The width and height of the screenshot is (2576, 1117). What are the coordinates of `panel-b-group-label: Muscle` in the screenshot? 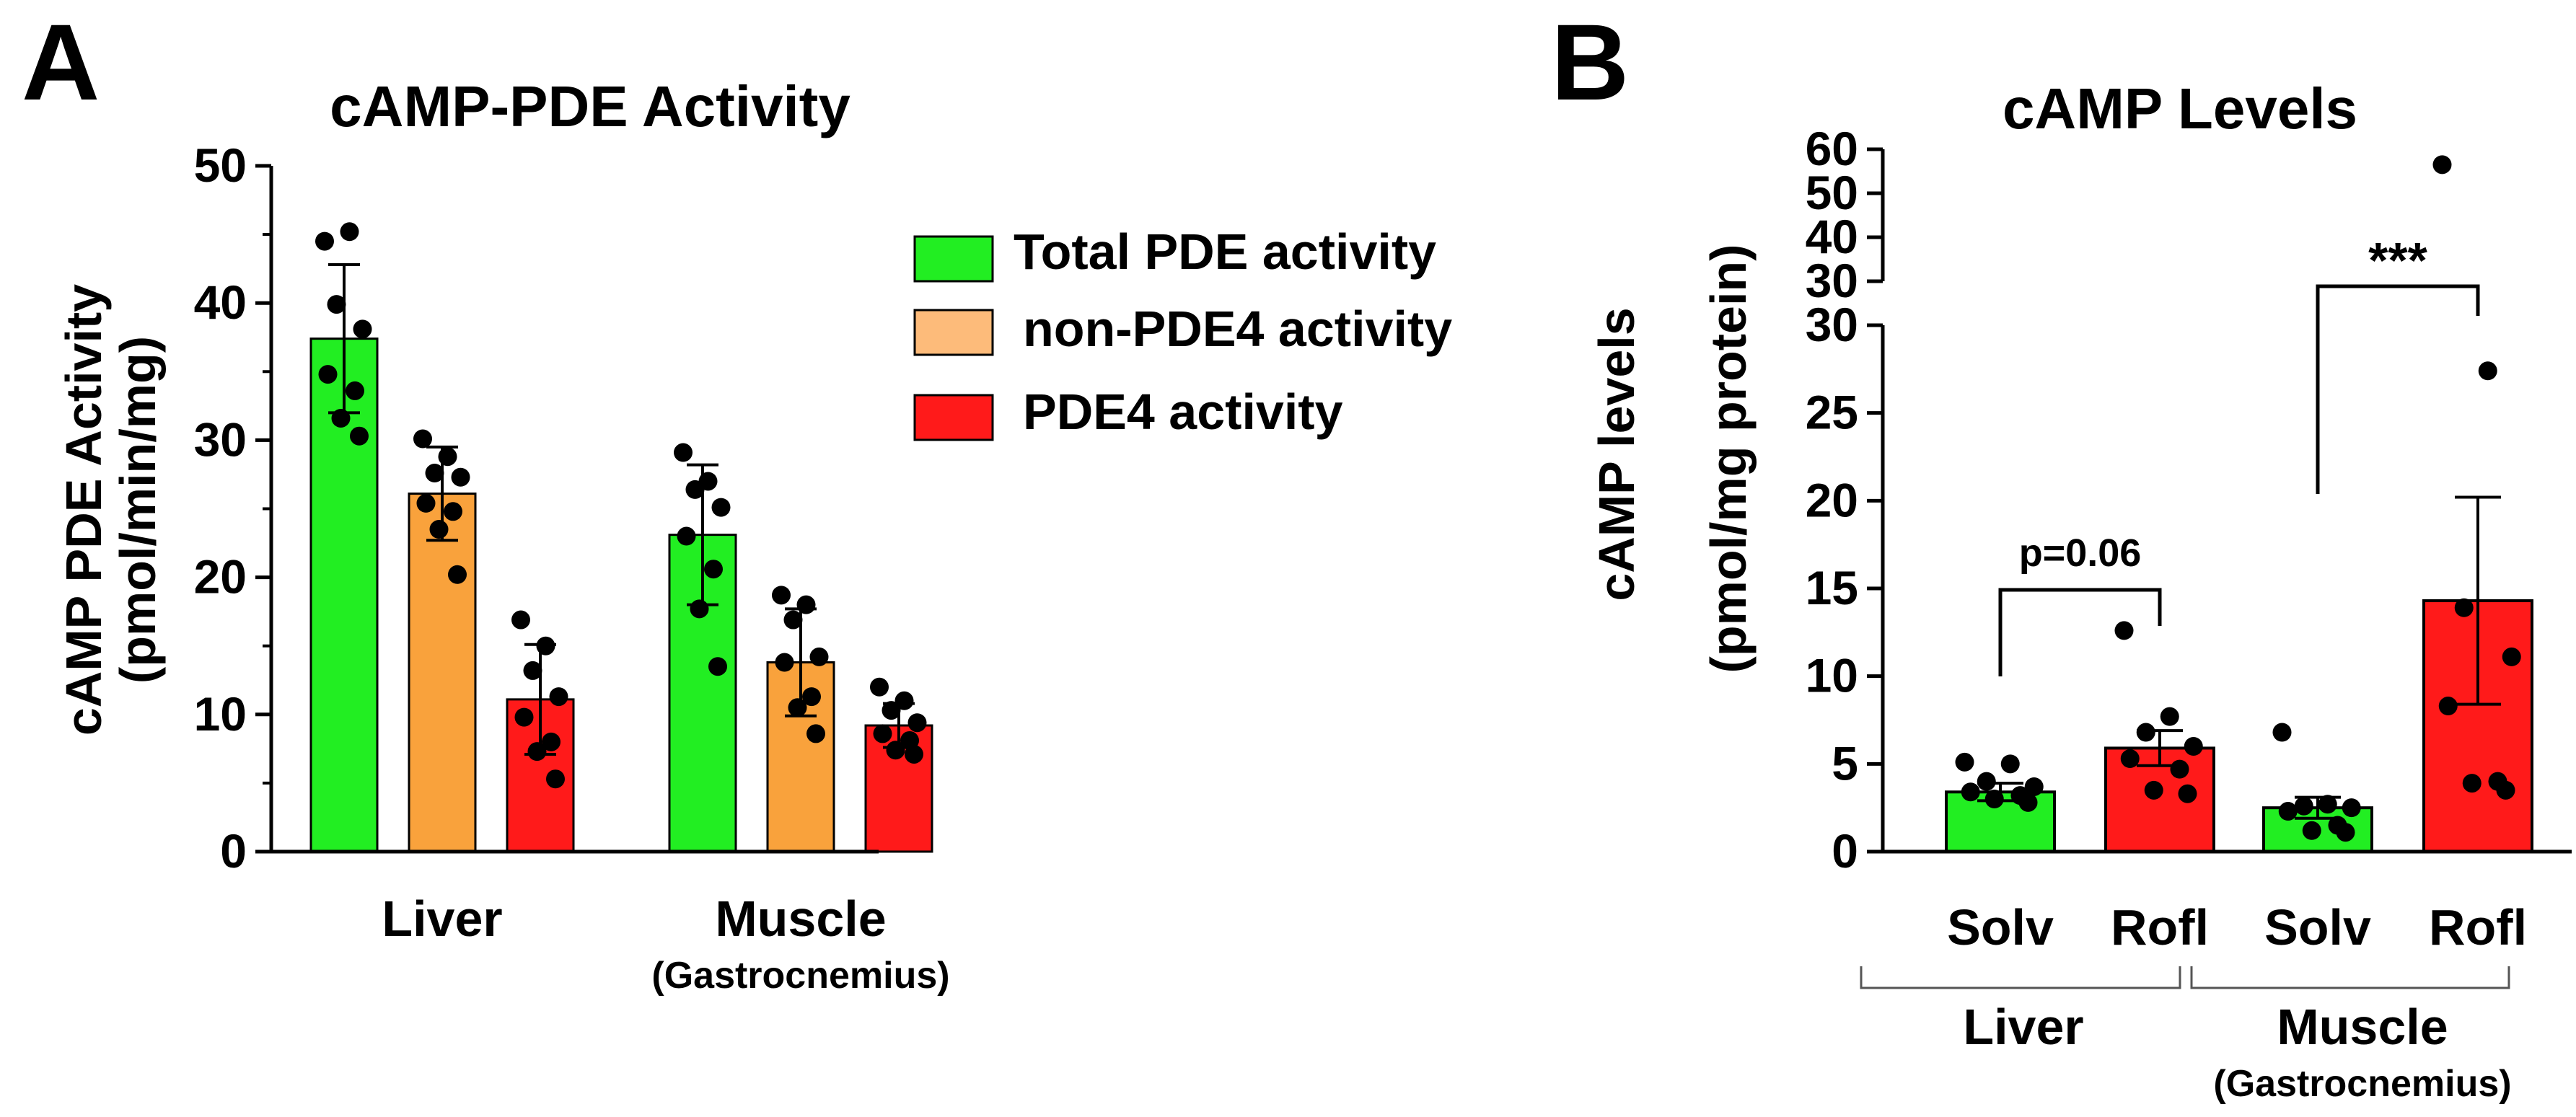 It's located at (2362, 1027).